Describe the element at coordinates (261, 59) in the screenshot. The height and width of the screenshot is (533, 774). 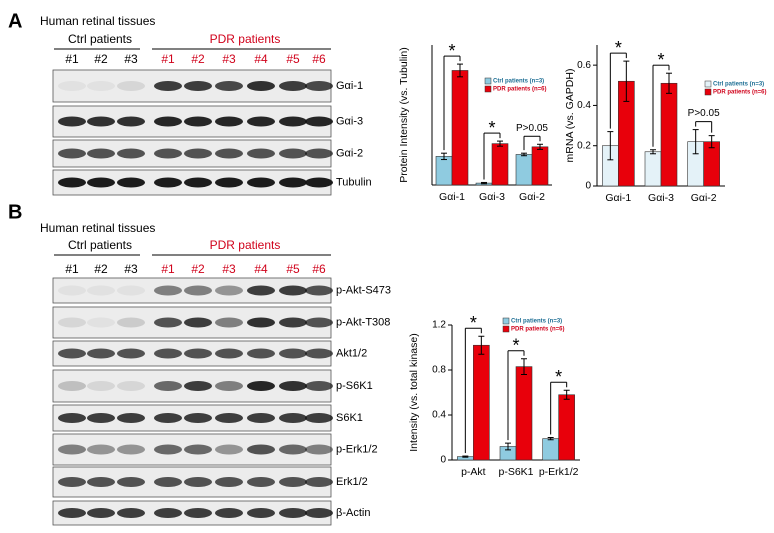
I see `lane-label: #4` at that location.